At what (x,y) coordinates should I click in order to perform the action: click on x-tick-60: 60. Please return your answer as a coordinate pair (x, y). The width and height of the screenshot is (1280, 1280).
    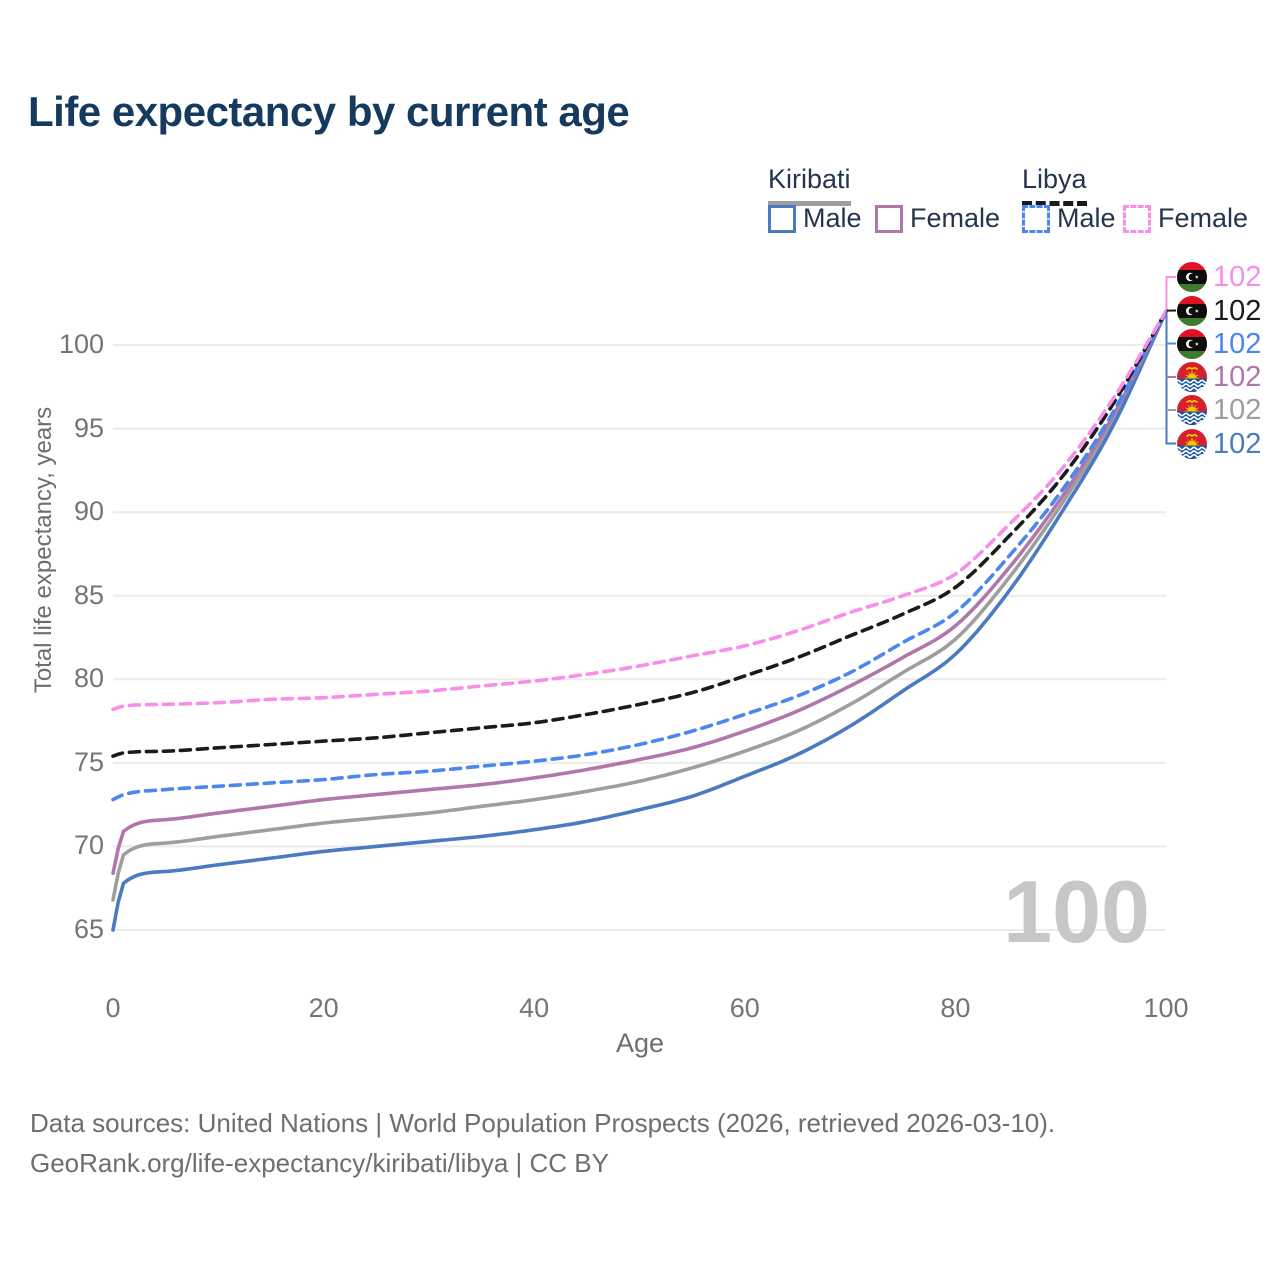
    Looking at the image, I should click on (744, 1008).